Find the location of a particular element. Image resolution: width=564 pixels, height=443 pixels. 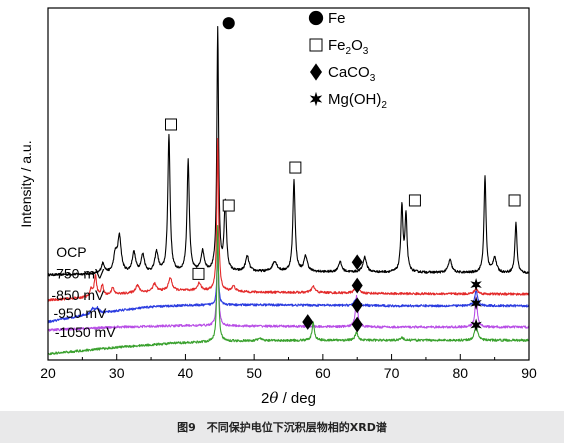

legend-label: Fe is located at coordinates (337, 18).